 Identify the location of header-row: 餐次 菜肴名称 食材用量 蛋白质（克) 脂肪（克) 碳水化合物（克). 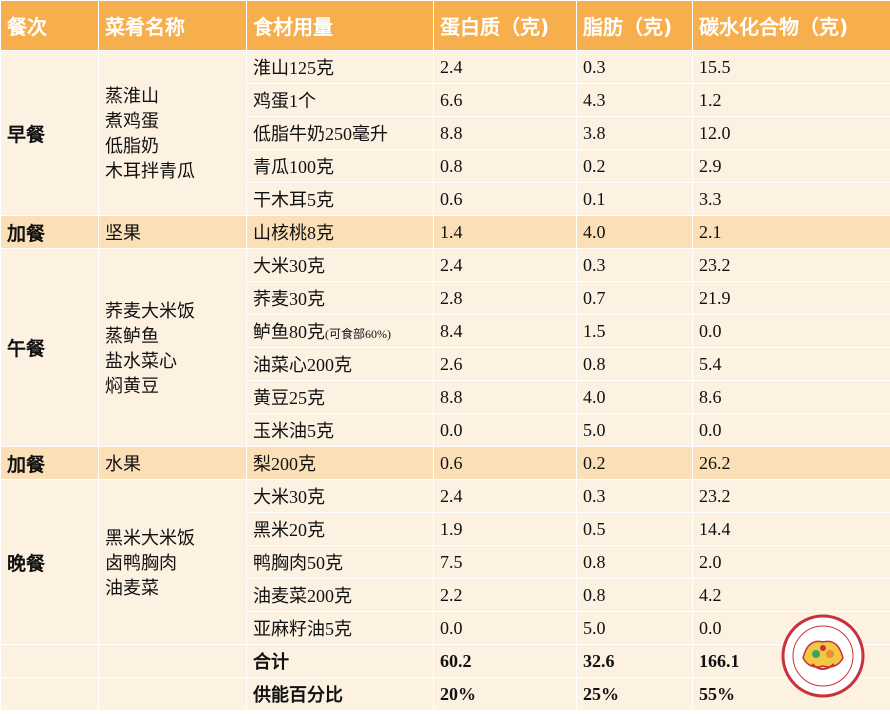
(445, 25).